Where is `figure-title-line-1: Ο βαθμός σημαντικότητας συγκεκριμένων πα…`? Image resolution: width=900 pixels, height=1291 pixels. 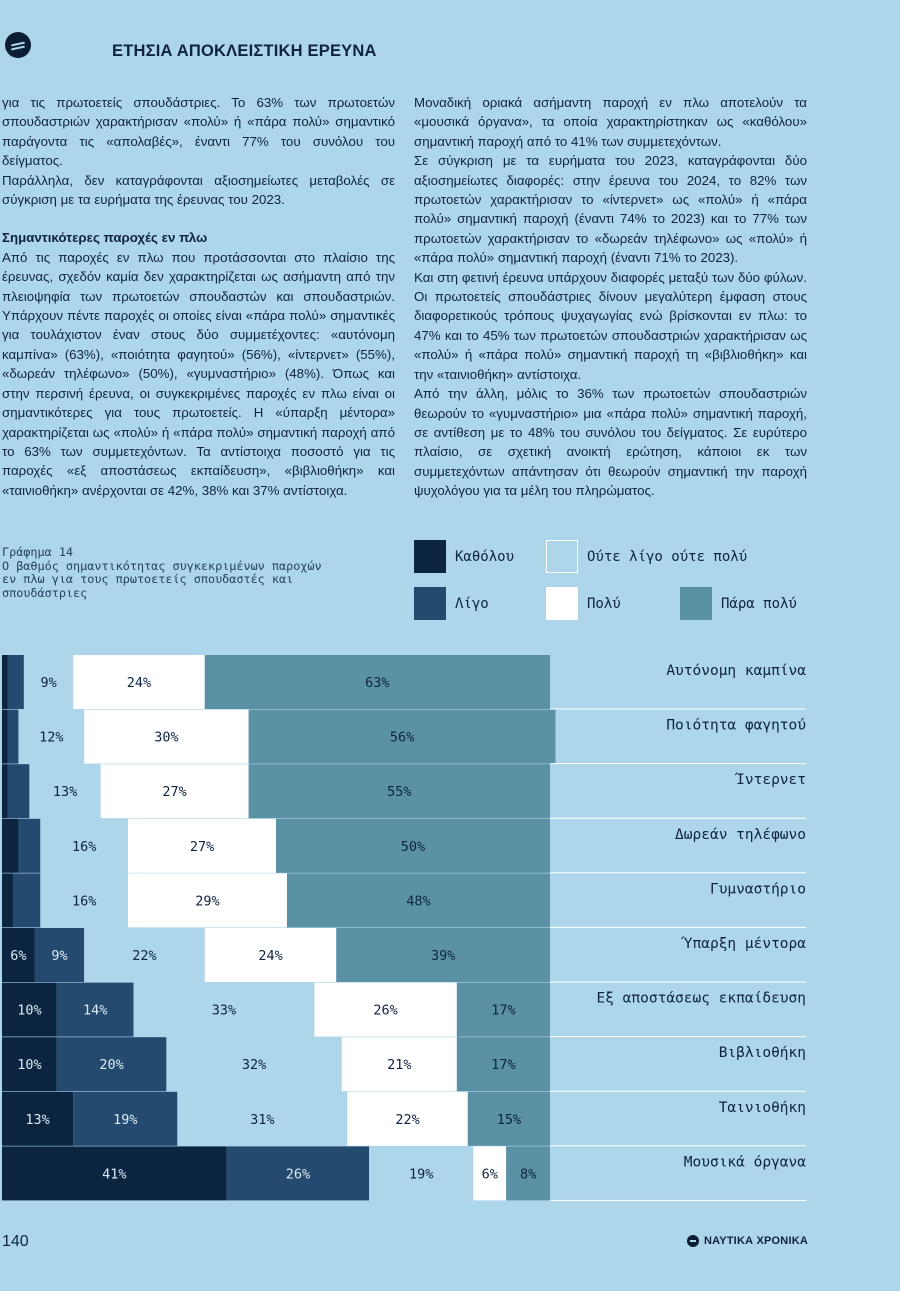 figure-title-line-1: Ο βαθμός σημαντικότητας συγκεκριμένων πα… is located at coordinates (162, 565).